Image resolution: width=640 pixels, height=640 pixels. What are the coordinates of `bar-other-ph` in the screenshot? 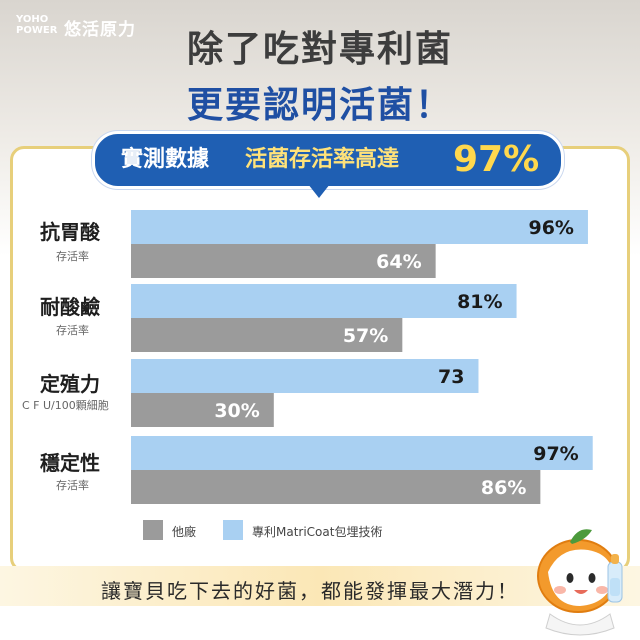 It's located at (267, 335).